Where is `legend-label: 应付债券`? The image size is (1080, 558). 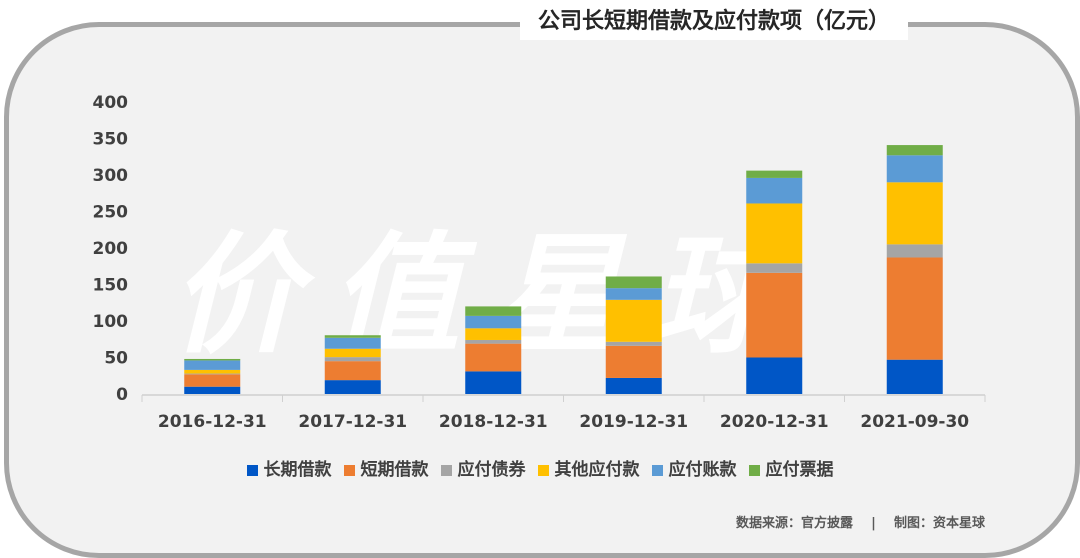
legend-label: 应付债券 is located at coordinates (491, 470).